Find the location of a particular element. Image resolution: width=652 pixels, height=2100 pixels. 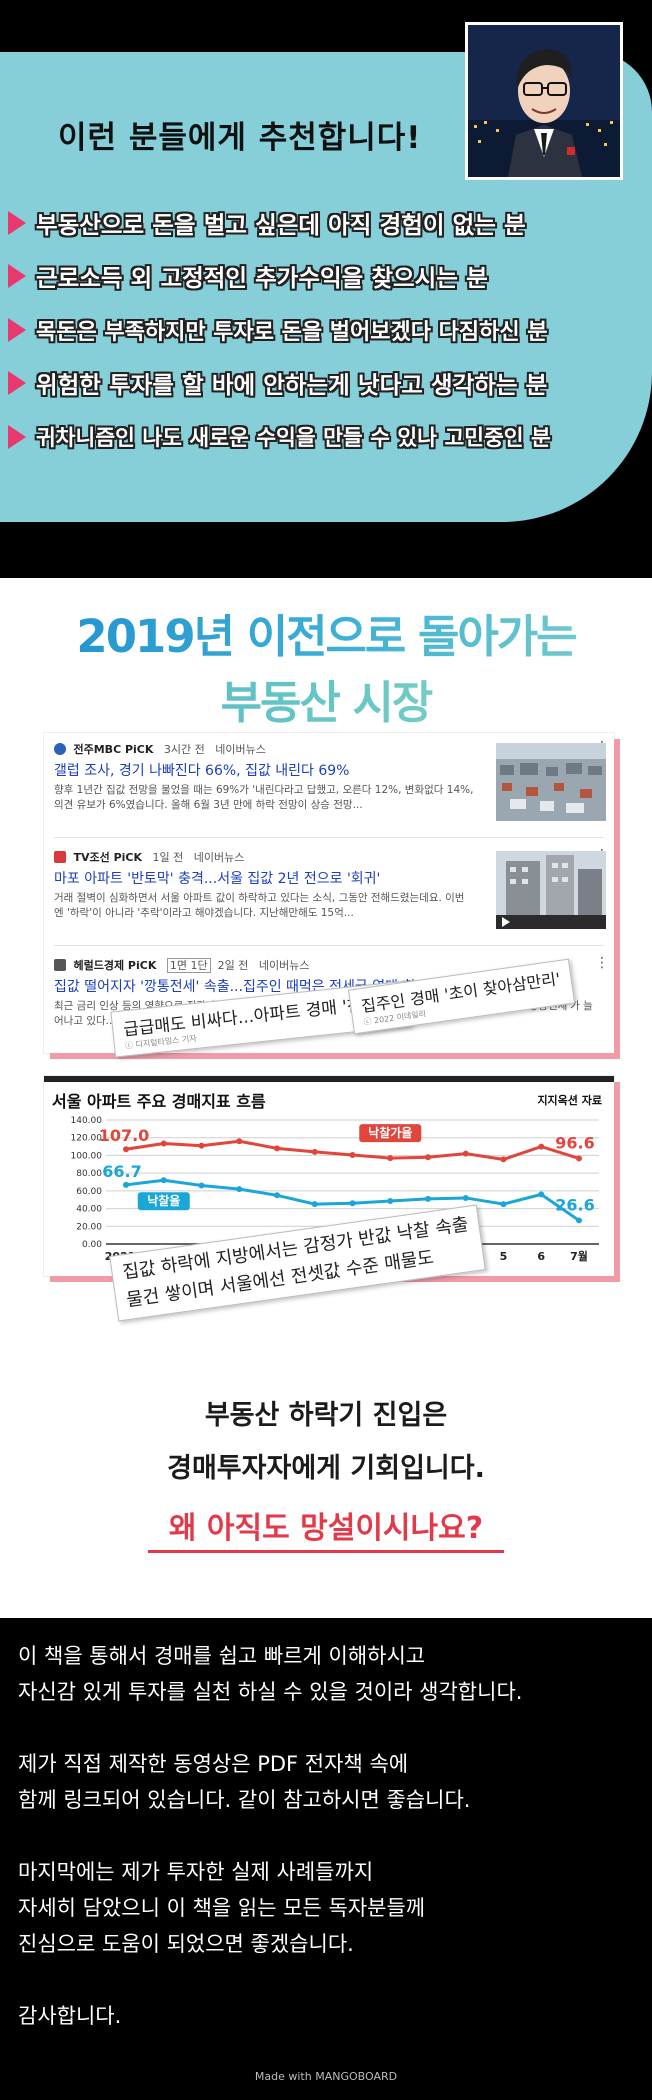

news-time: 1일 전 is located at coordinates (168, 857).